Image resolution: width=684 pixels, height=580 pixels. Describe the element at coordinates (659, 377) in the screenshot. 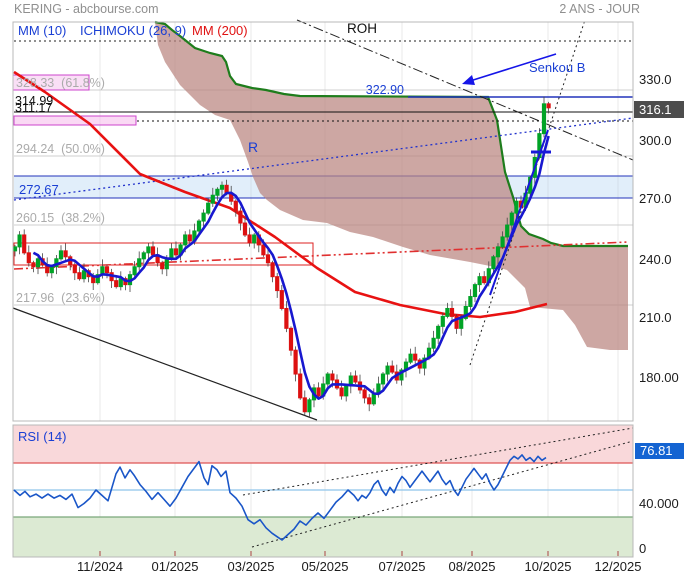

I see `axis-180: 180.00` at that location.